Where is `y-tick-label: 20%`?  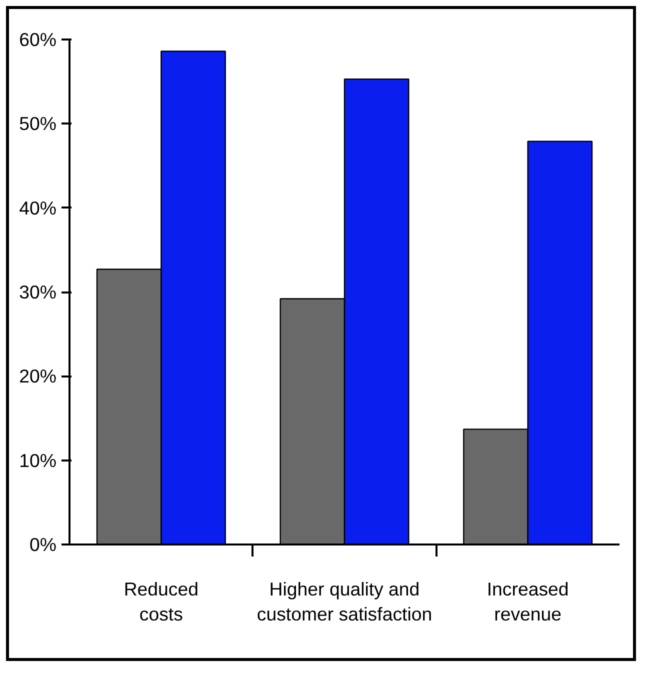 y-tick-label: 20% is located at coordinates (38, 376).